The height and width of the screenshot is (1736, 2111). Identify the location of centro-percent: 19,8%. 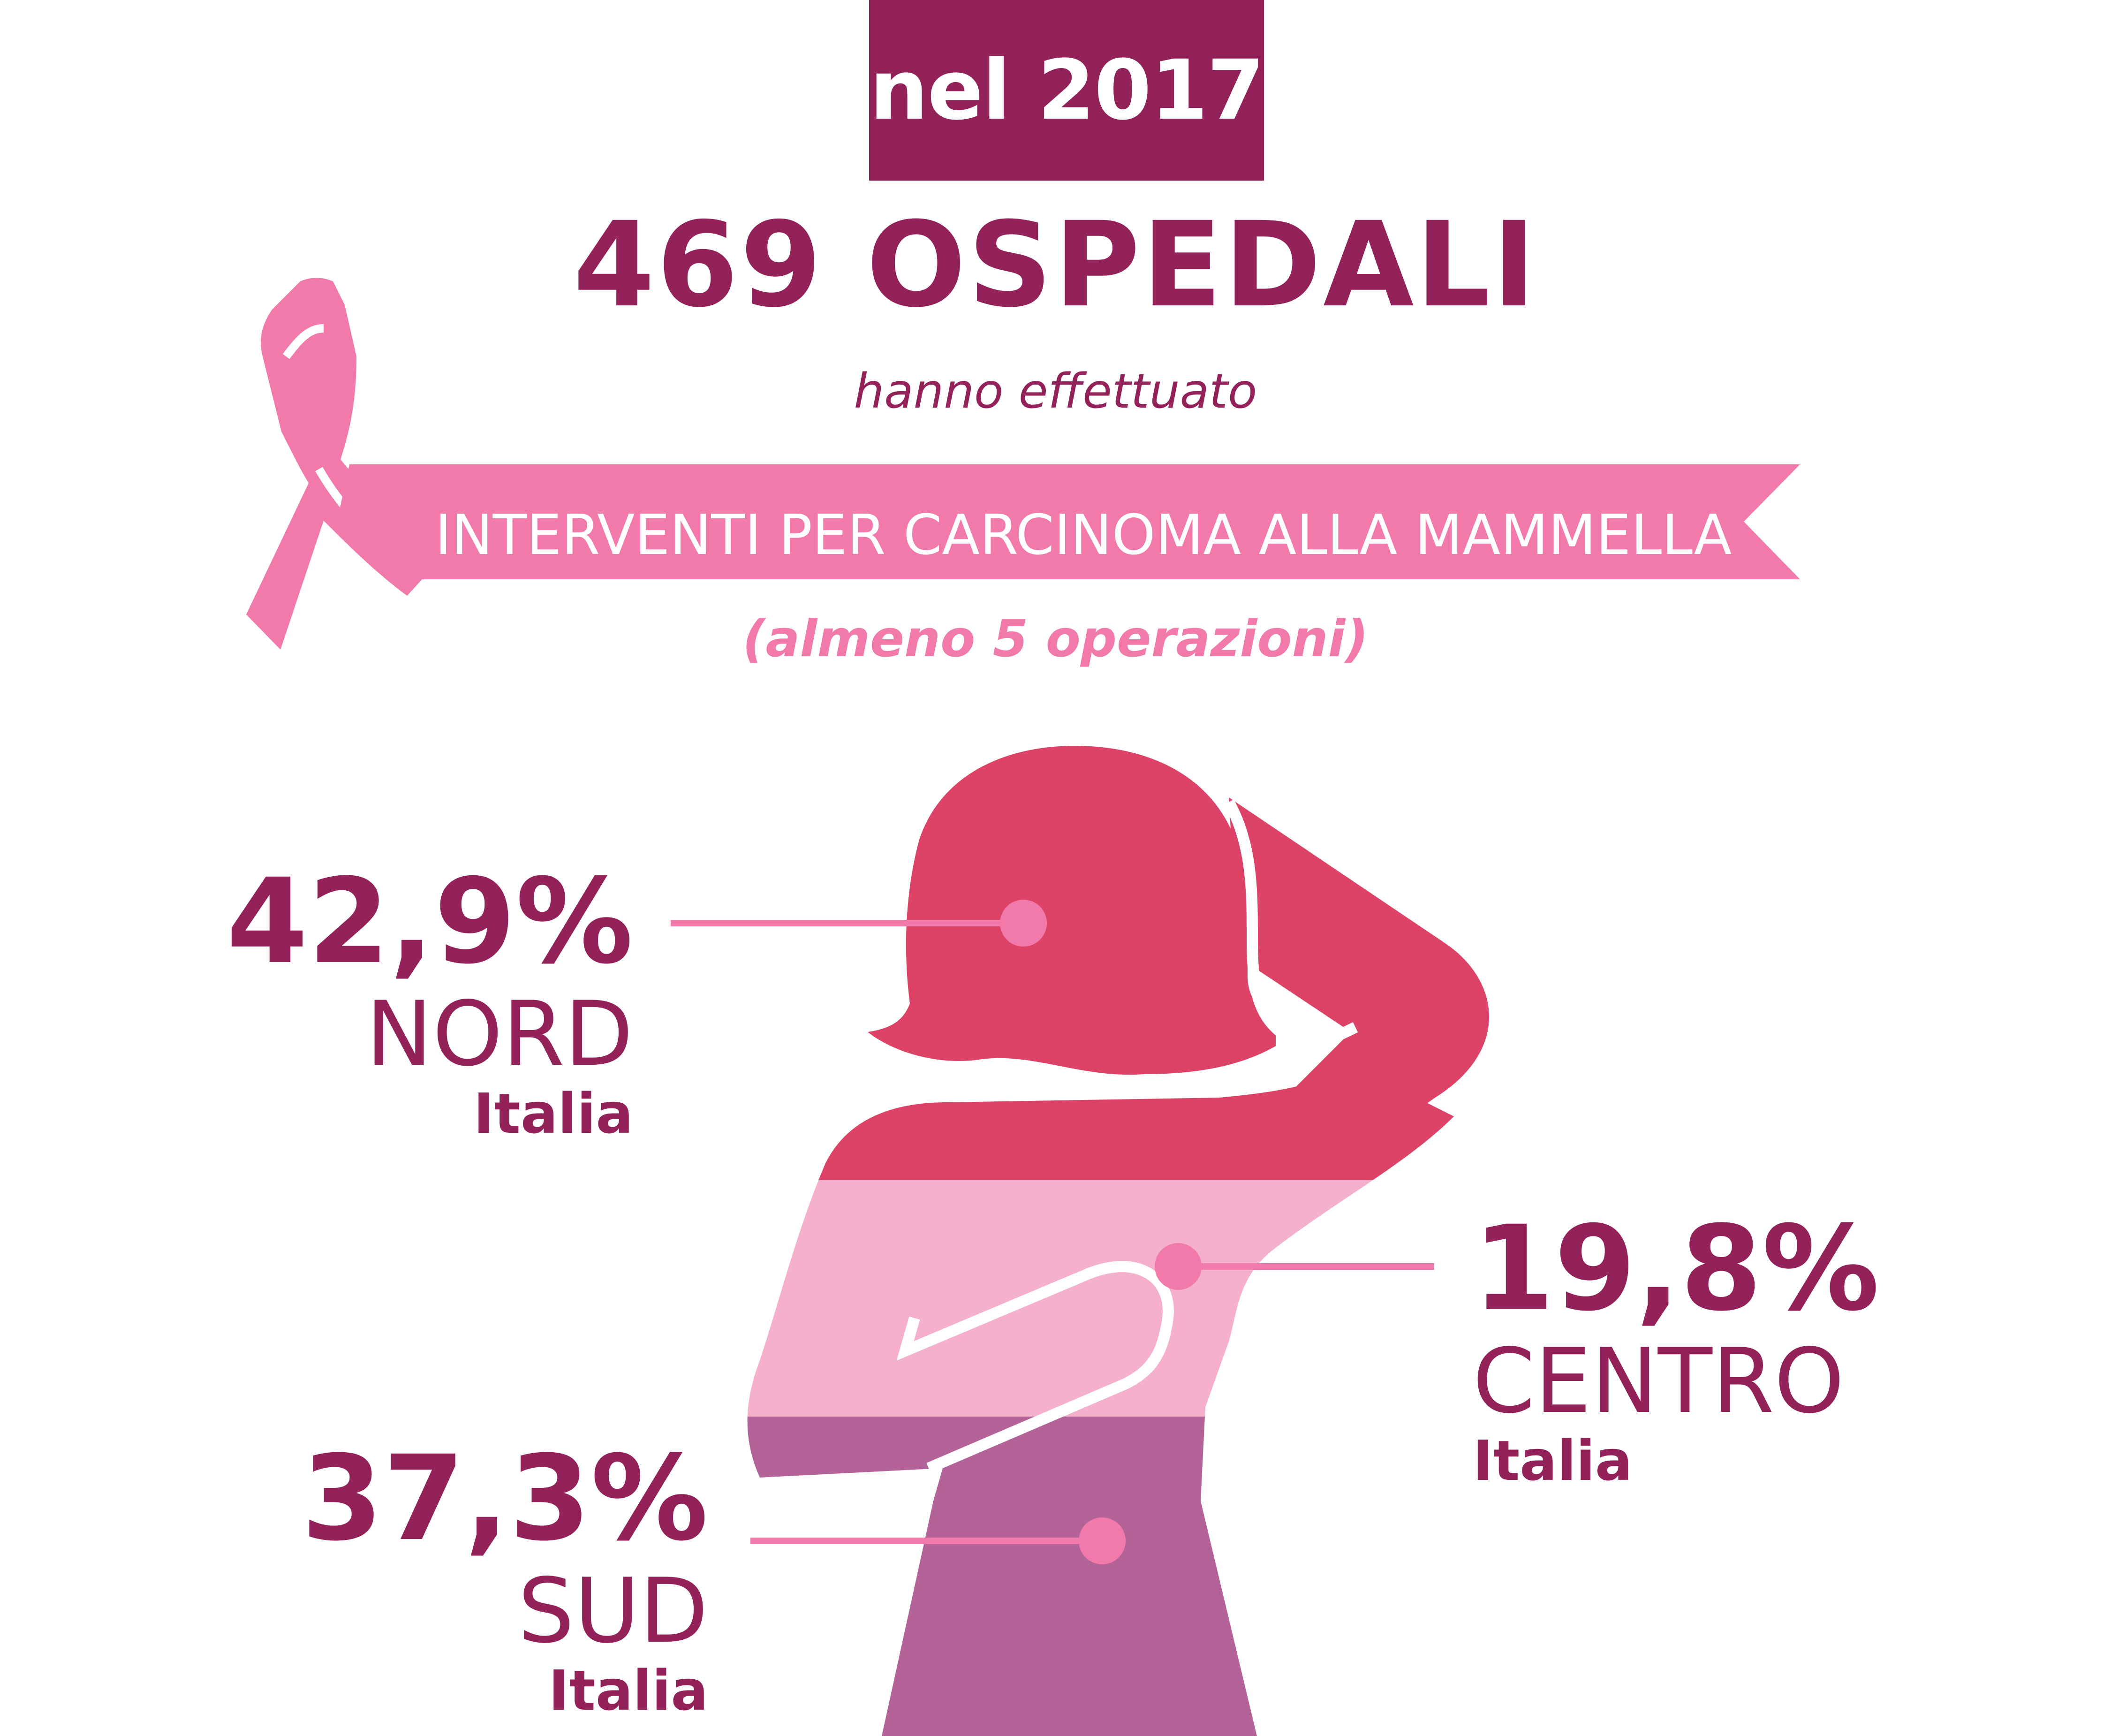
(1677, 1268).